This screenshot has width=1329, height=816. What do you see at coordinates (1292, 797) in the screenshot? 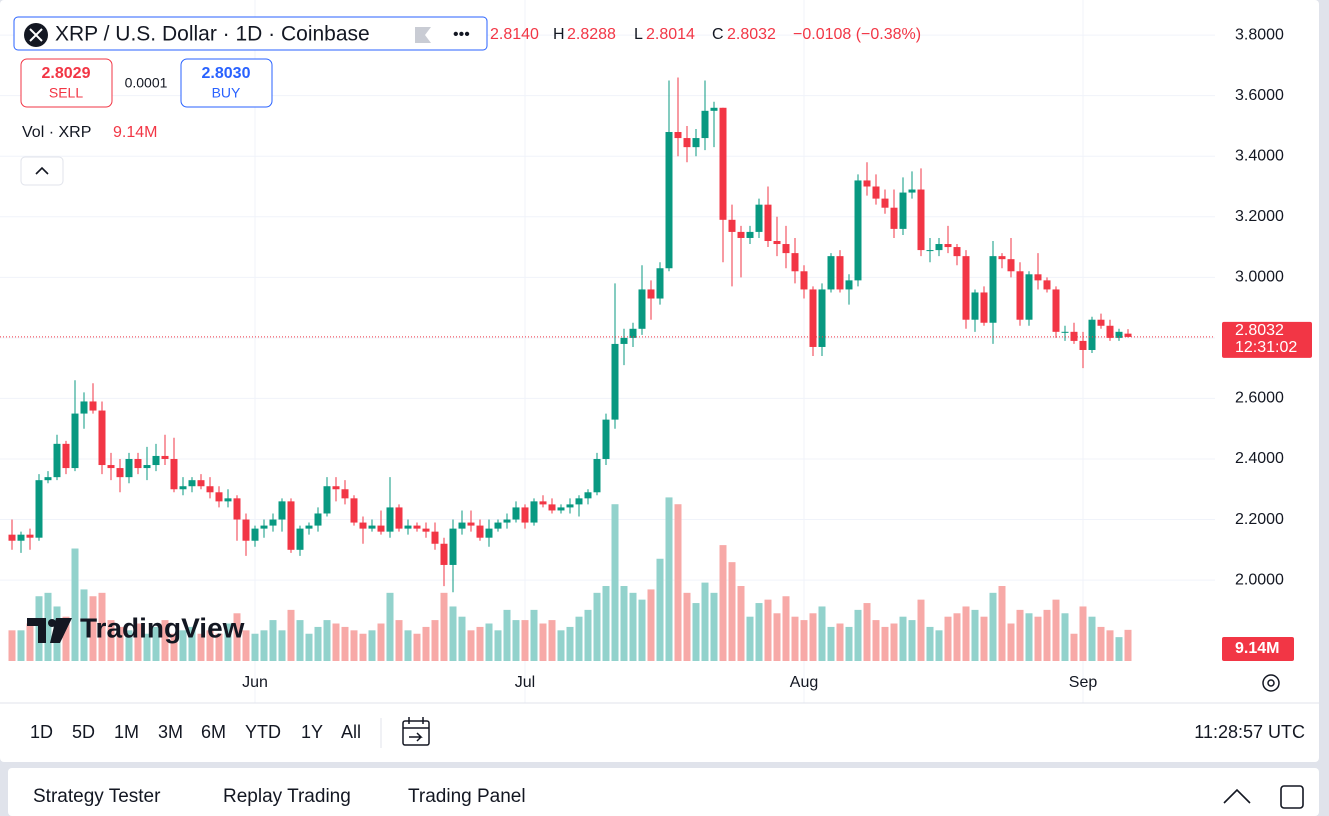
I see `maximize-icon` at bounding box center [1292, 797].